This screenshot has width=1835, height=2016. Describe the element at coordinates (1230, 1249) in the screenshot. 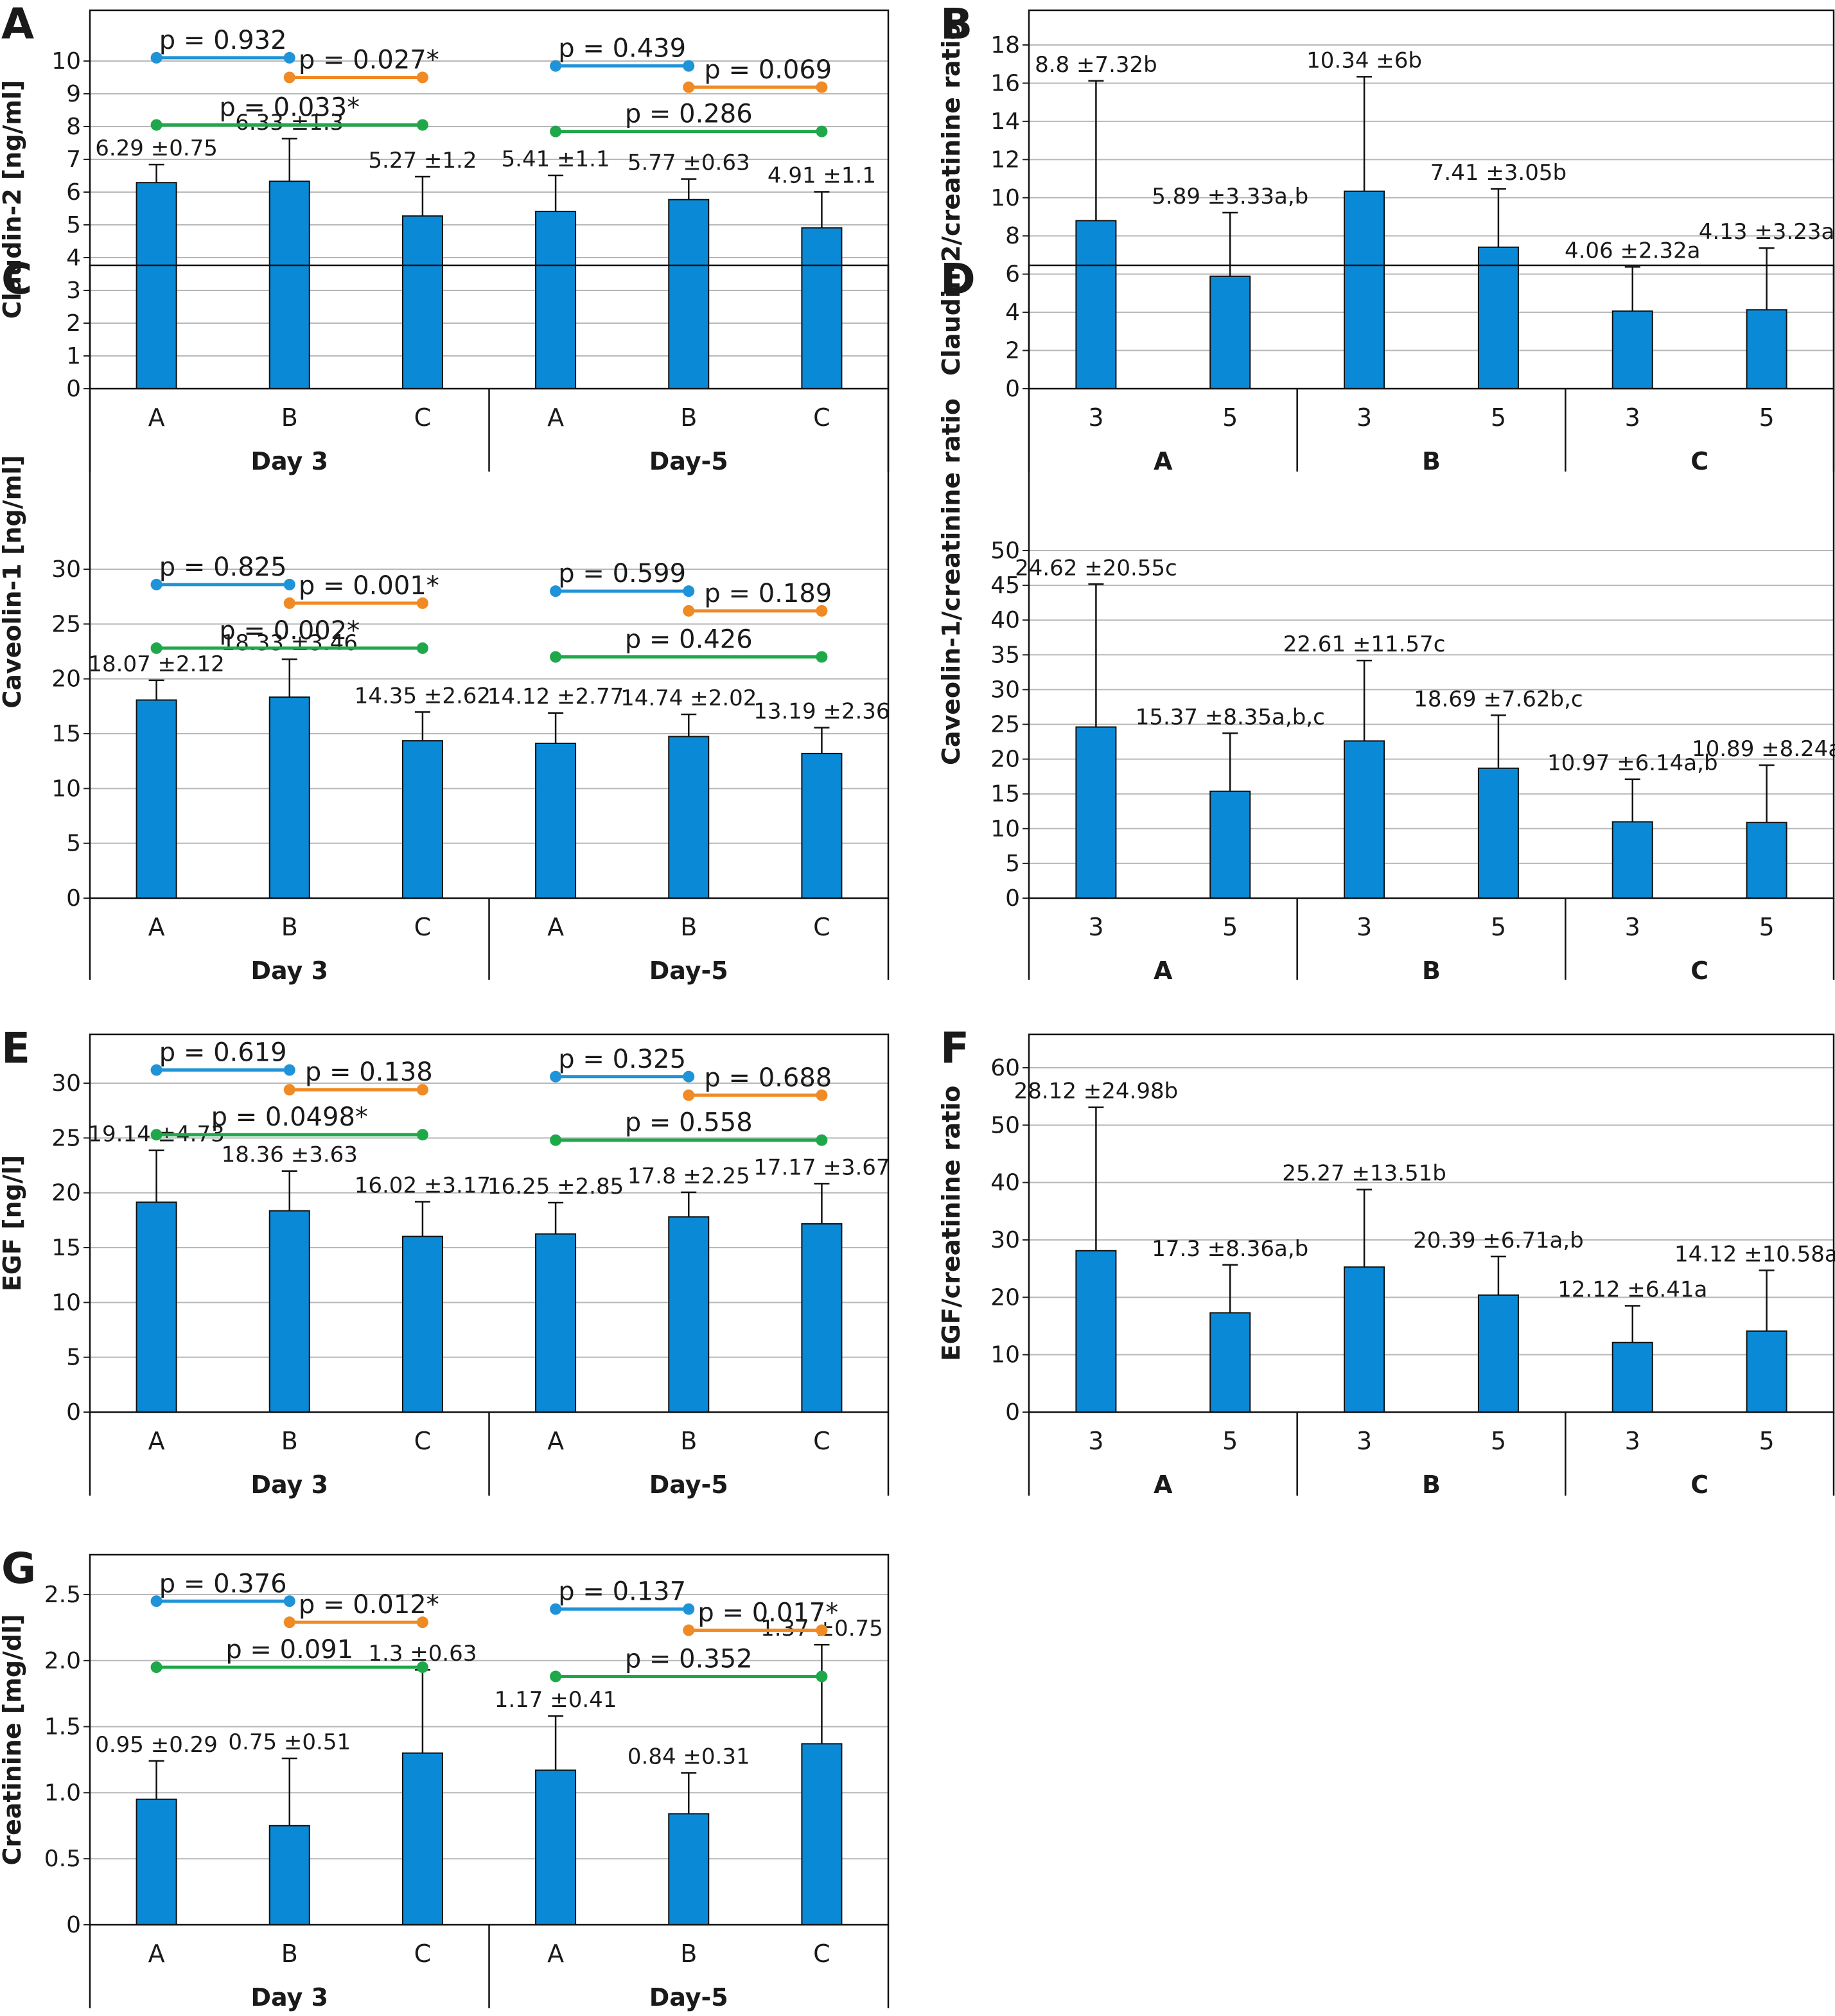

I see `data-label: 17.3 ±8.36a,b` at that location.